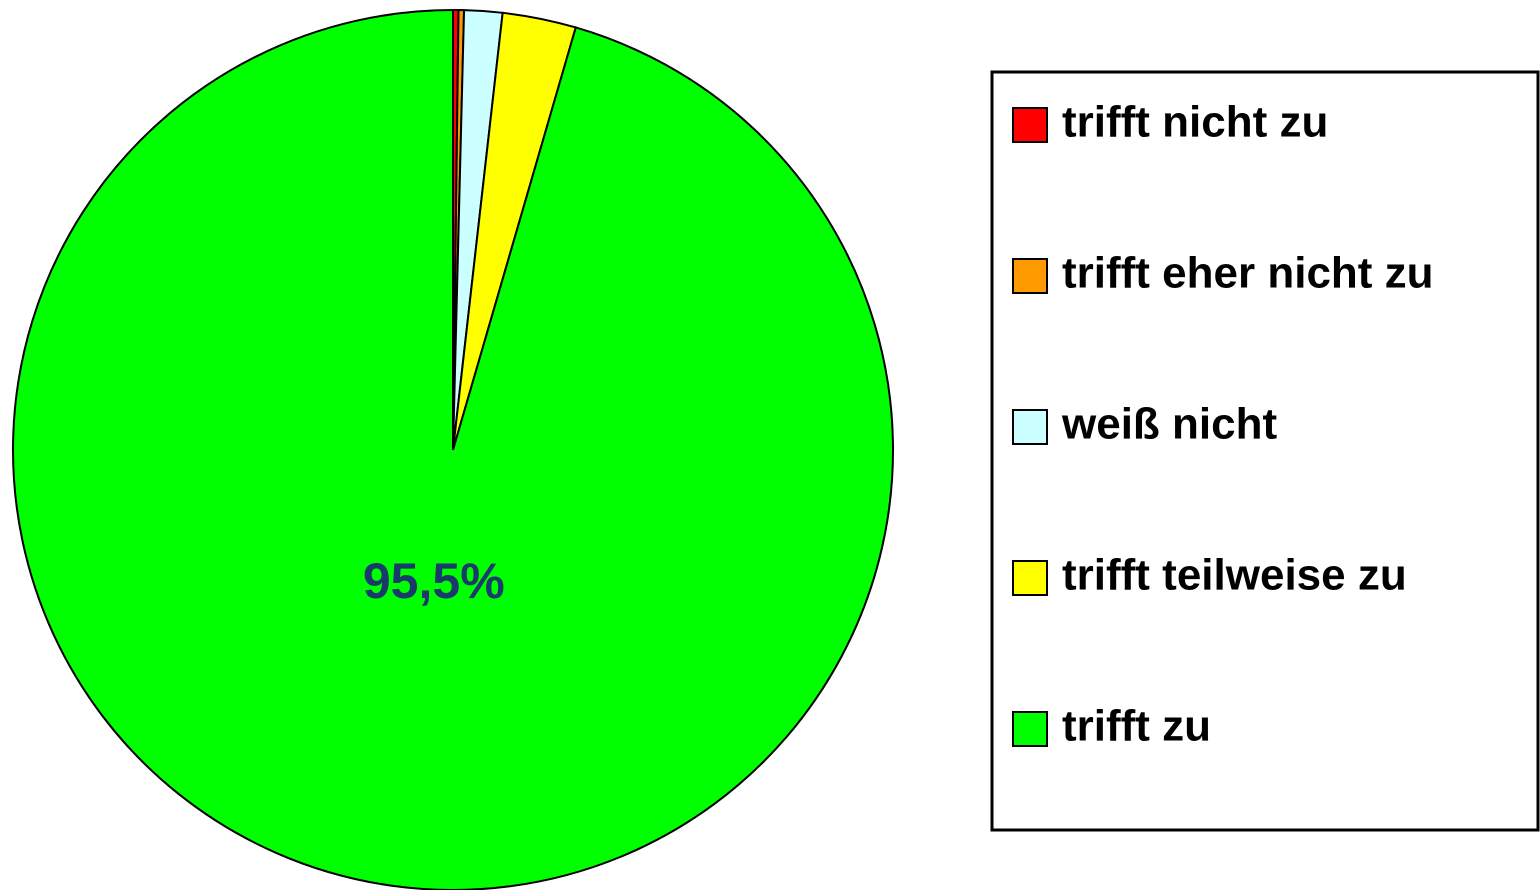 This screenshot has height=890, width=1540. What do you see at coordinates (1248, 273) in the screenshot?
I see `legend-label: trifft eher nicht zu` at bounding box center [1248, 273].